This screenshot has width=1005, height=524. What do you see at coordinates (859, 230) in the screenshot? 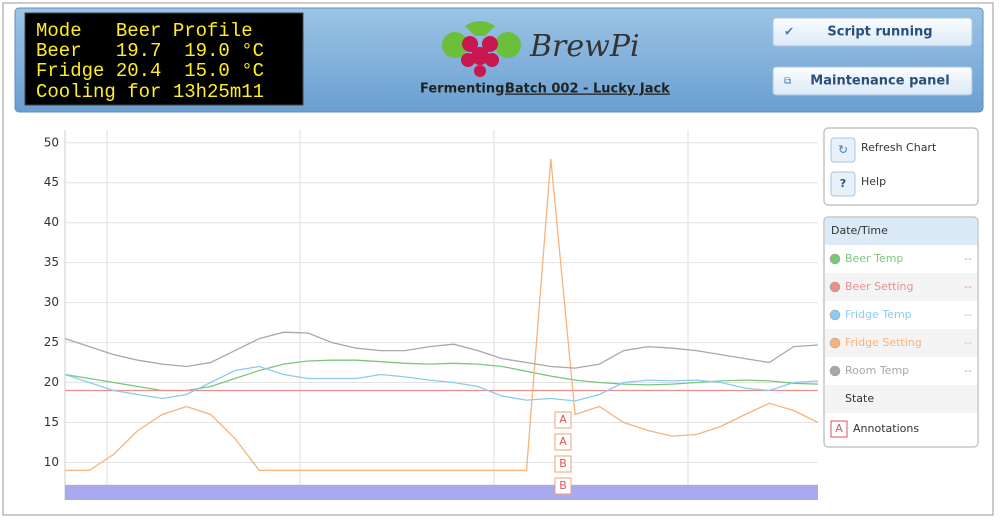
I see `legend-header-label: Date/Time` at bounding box center [859, 230].